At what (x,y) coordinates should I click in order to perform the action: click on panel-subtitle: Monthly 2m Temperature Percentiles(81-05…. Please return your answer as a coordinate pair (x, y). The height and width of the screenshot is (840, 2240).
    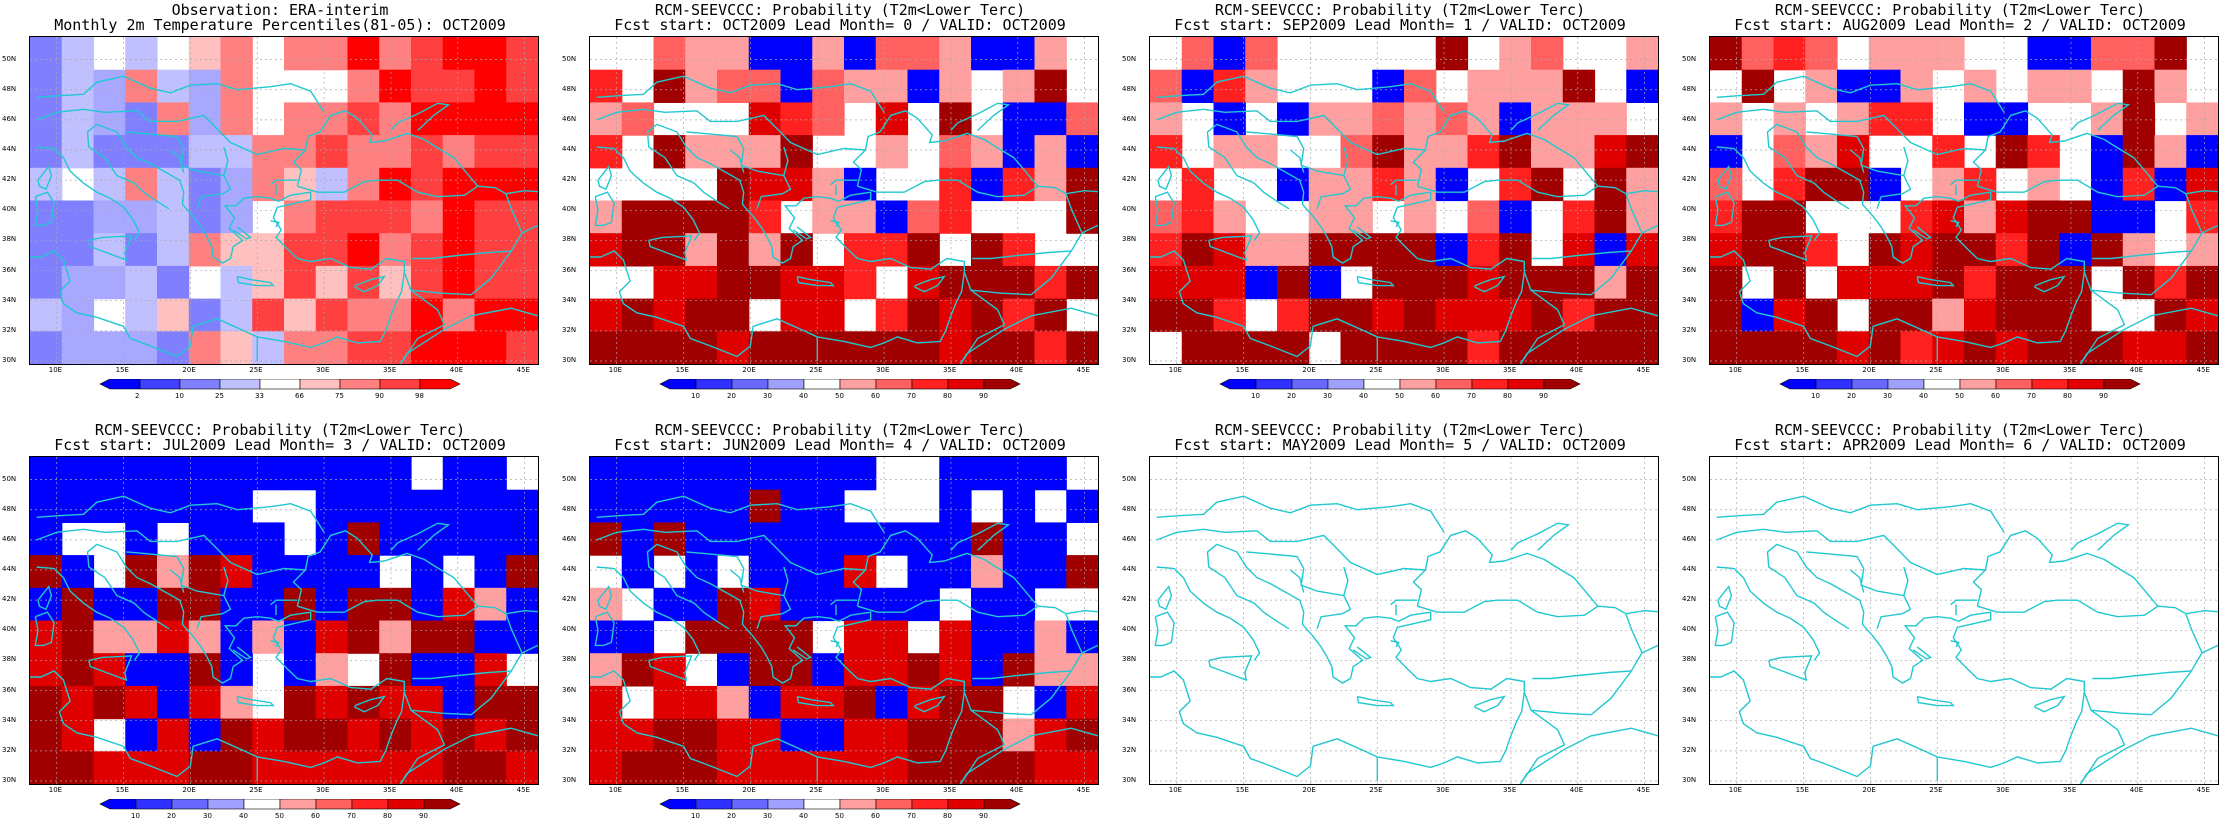
    Looking at the image, I should click on (280, 25).